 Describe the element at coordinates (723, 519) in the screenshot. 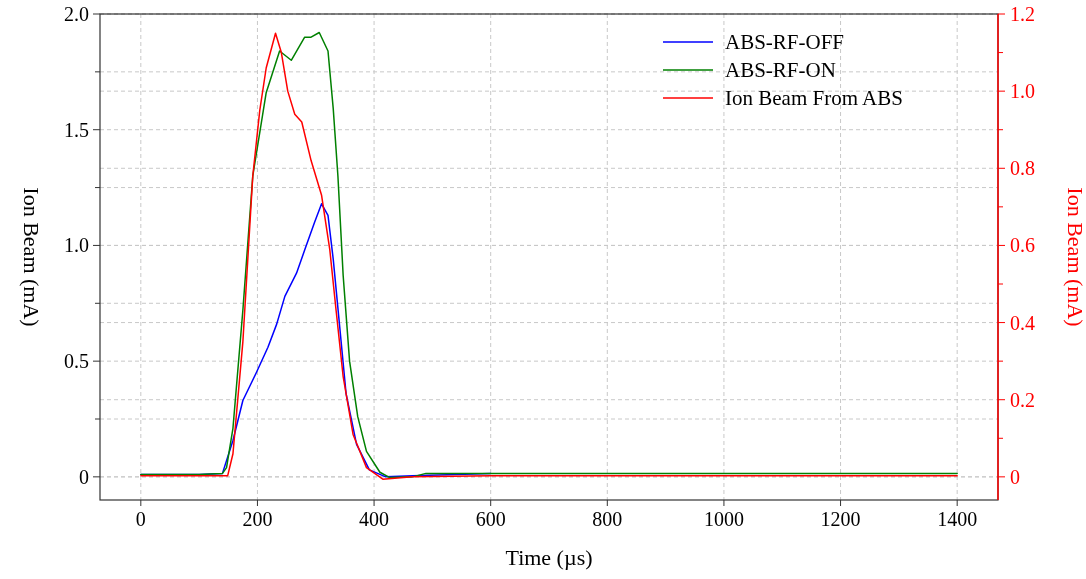

I see `x-tick-label: 1000` at that location.